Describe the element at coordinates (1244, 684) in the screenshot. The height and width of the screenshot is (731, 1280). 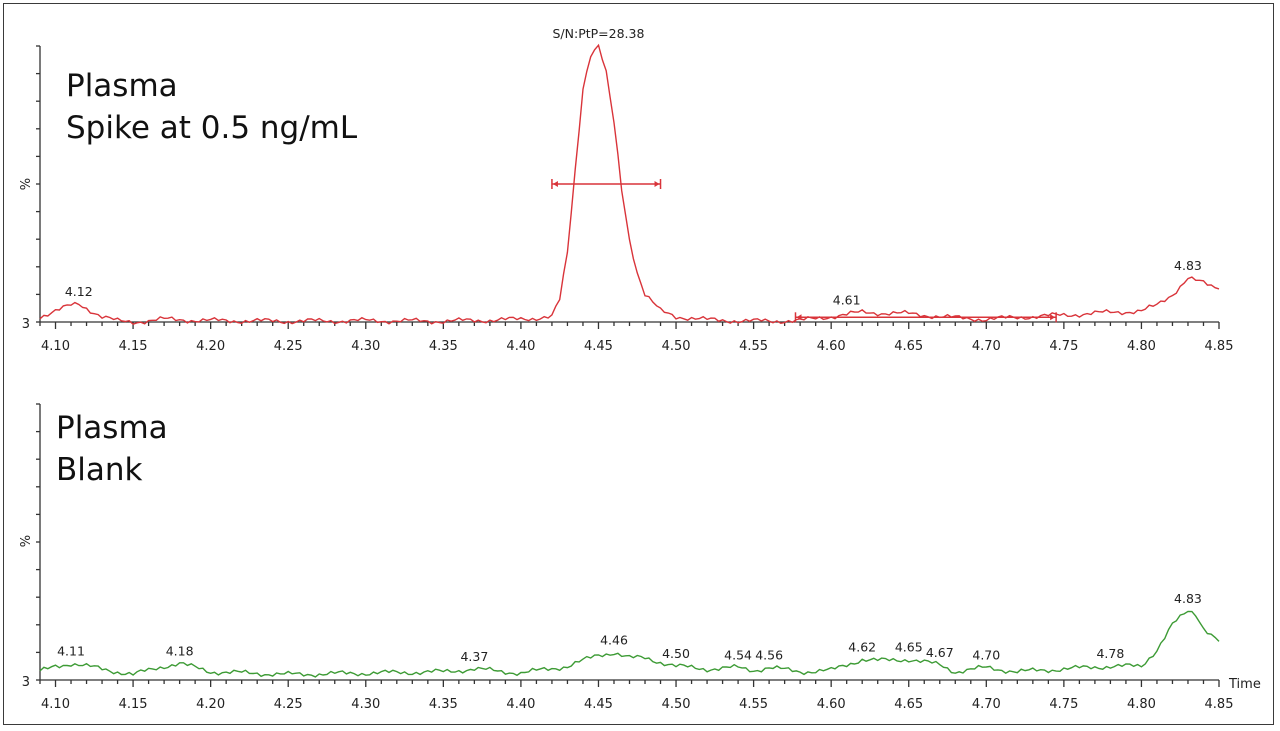
I see `x-axis-label: Time` at that location.